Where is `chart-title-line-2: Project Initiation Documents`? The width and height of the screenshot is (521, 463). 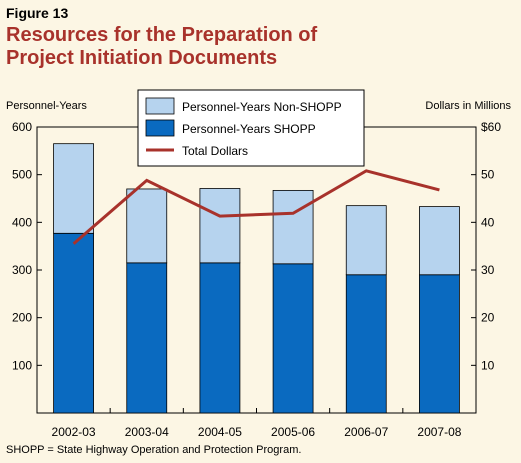 chart-title-line-2: Project Initiation Documents is located at coordinates (142, 58).